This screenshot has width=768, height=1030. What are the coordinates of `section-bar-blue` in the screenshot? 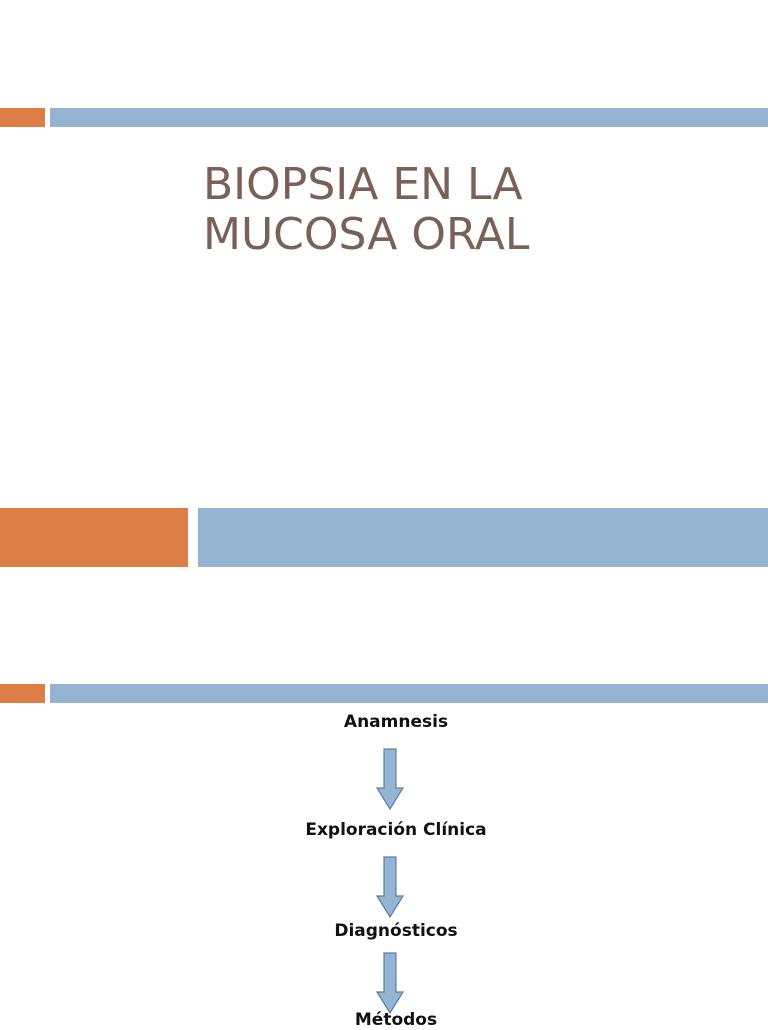 It's located at (483, 537).